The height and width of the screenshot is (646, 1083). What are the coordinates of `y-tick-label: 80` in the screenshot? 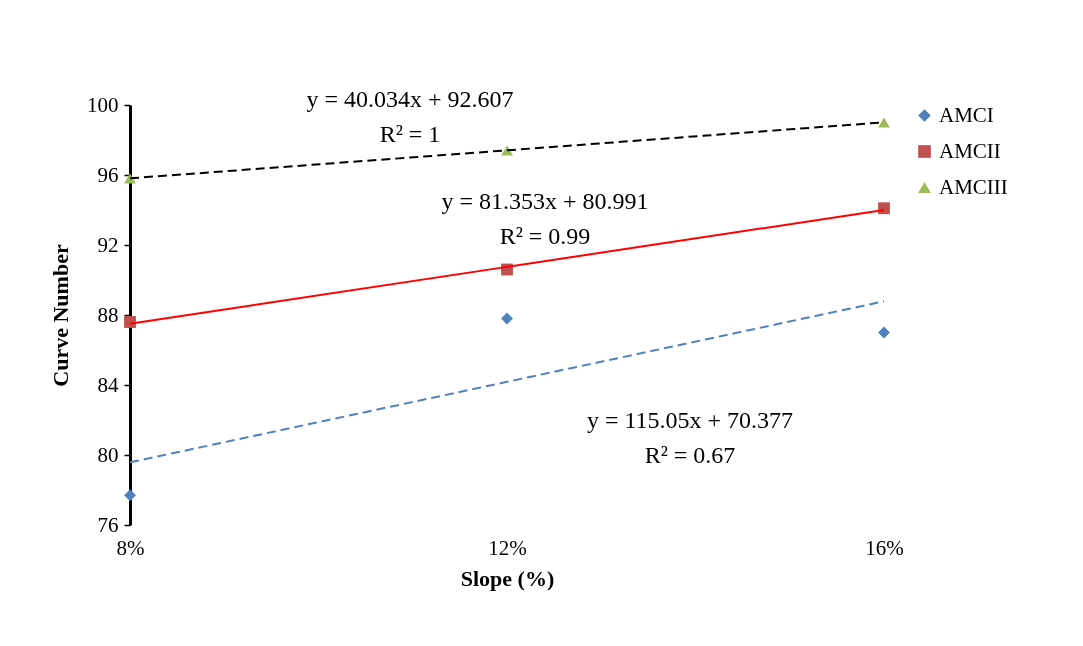 It's located at (108, 454).